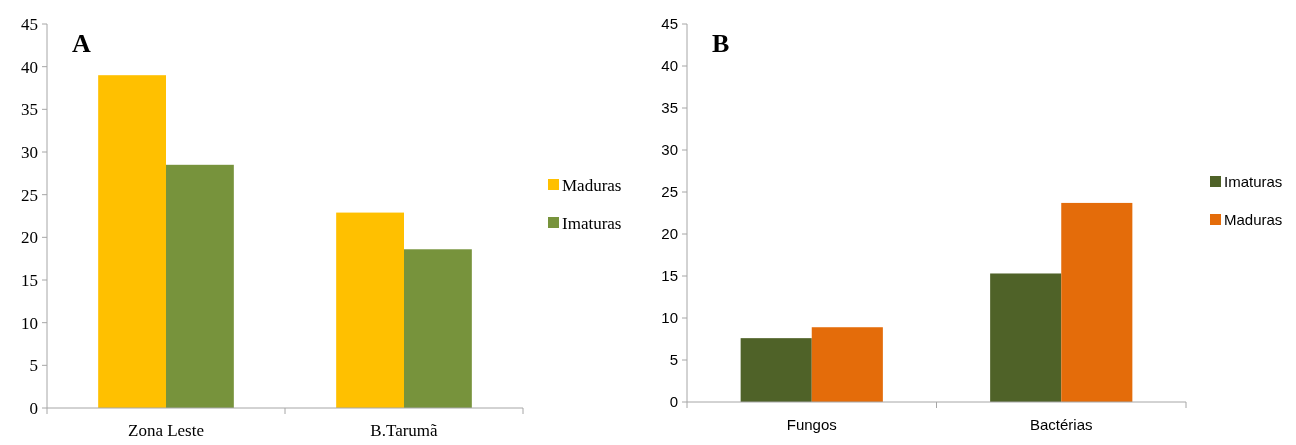 The image size is (1296, 445). I want to click on x-tick-label: Fungos, so click(811, 424).